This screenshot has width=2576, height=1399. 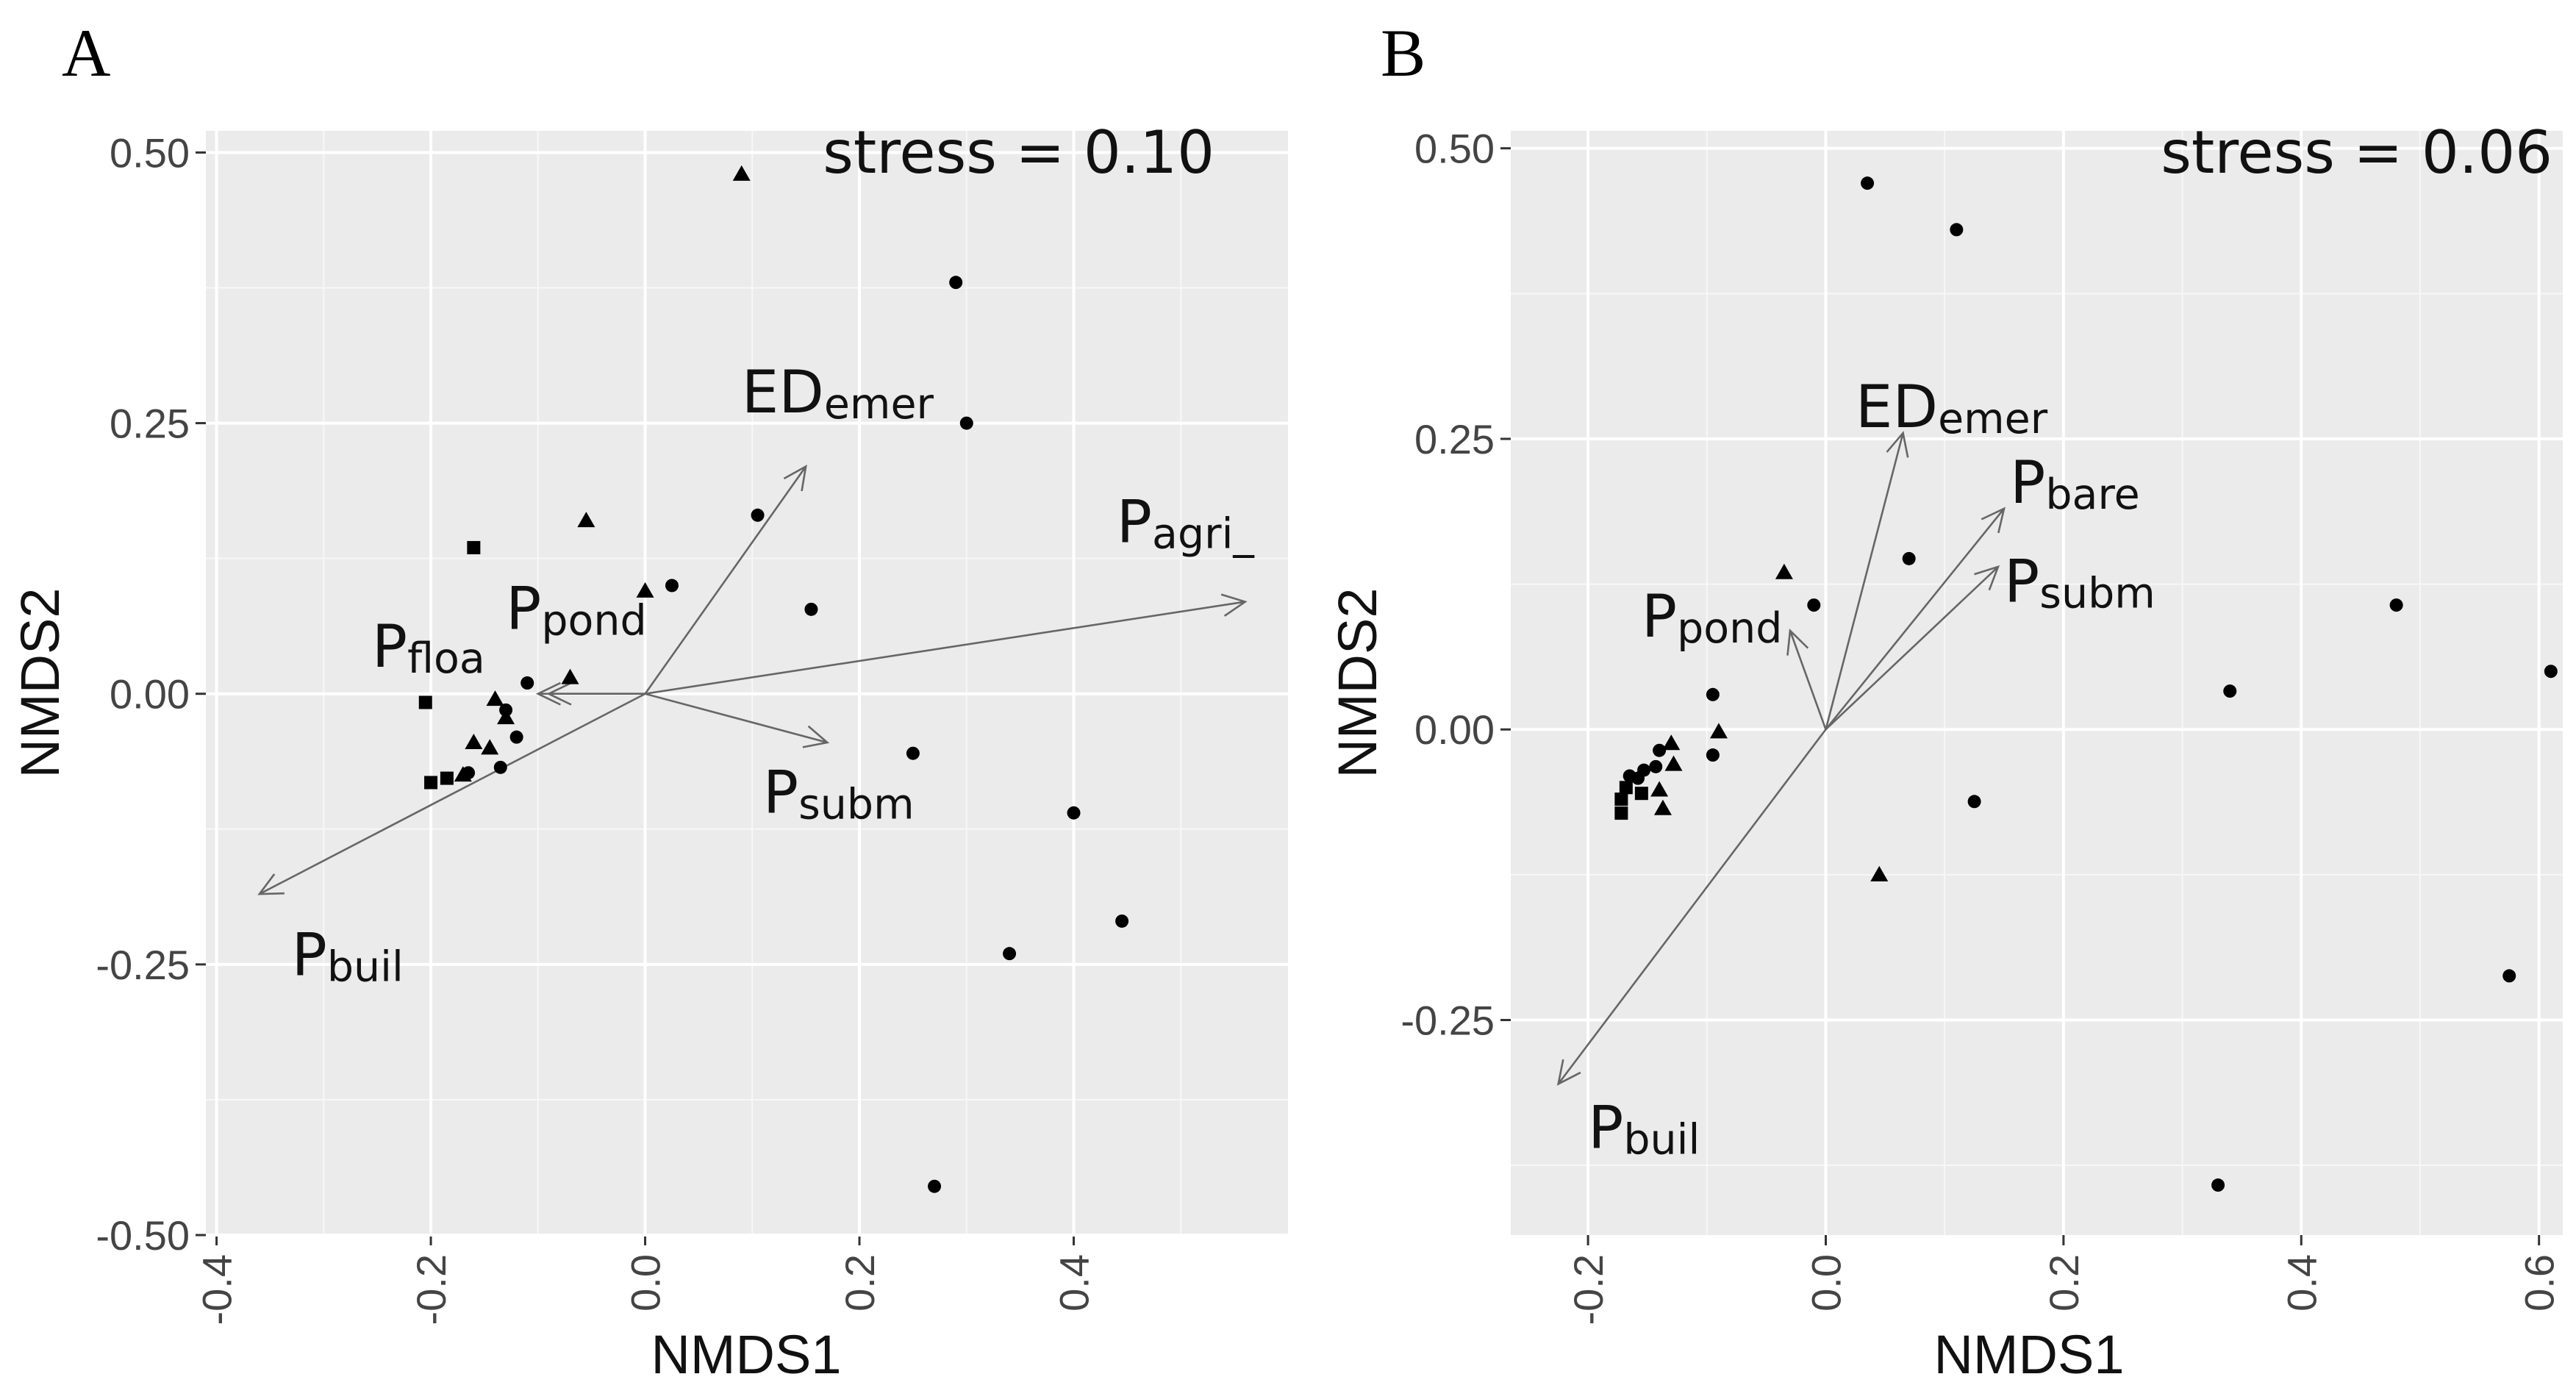 I want to click on vector-label: Psubm, so click(x=839, y=794).